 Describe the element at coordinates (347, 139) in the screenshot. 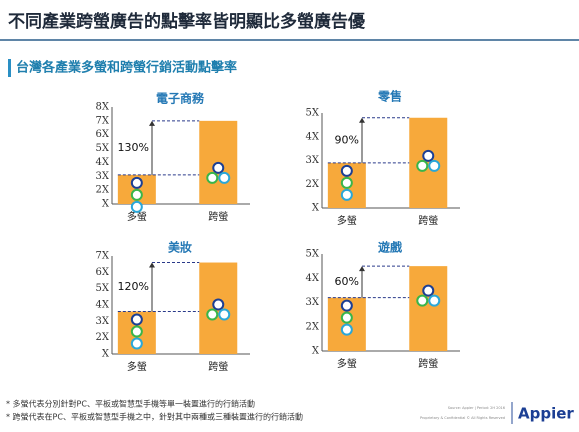

I see `annotation: 90%` at that location.